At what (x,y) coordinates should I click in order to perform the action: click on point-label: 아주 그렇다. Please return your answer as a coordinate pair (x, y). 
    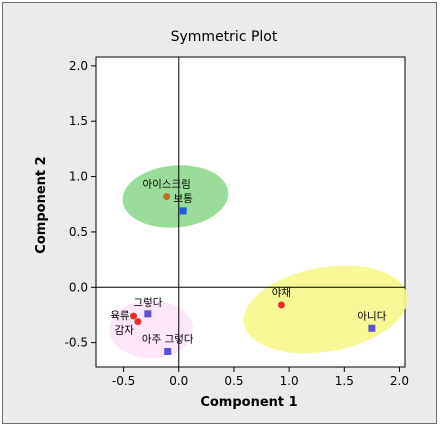
    Looking at the image, I should click on (168, 339).